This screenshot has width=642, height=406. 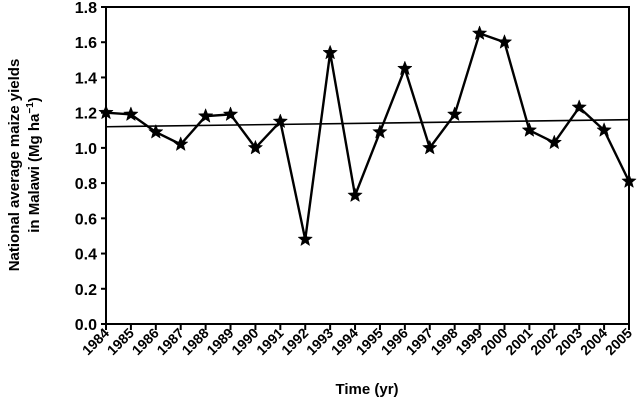 I want to click on y-tick-label: 0.6, so click(x=86, y=219).